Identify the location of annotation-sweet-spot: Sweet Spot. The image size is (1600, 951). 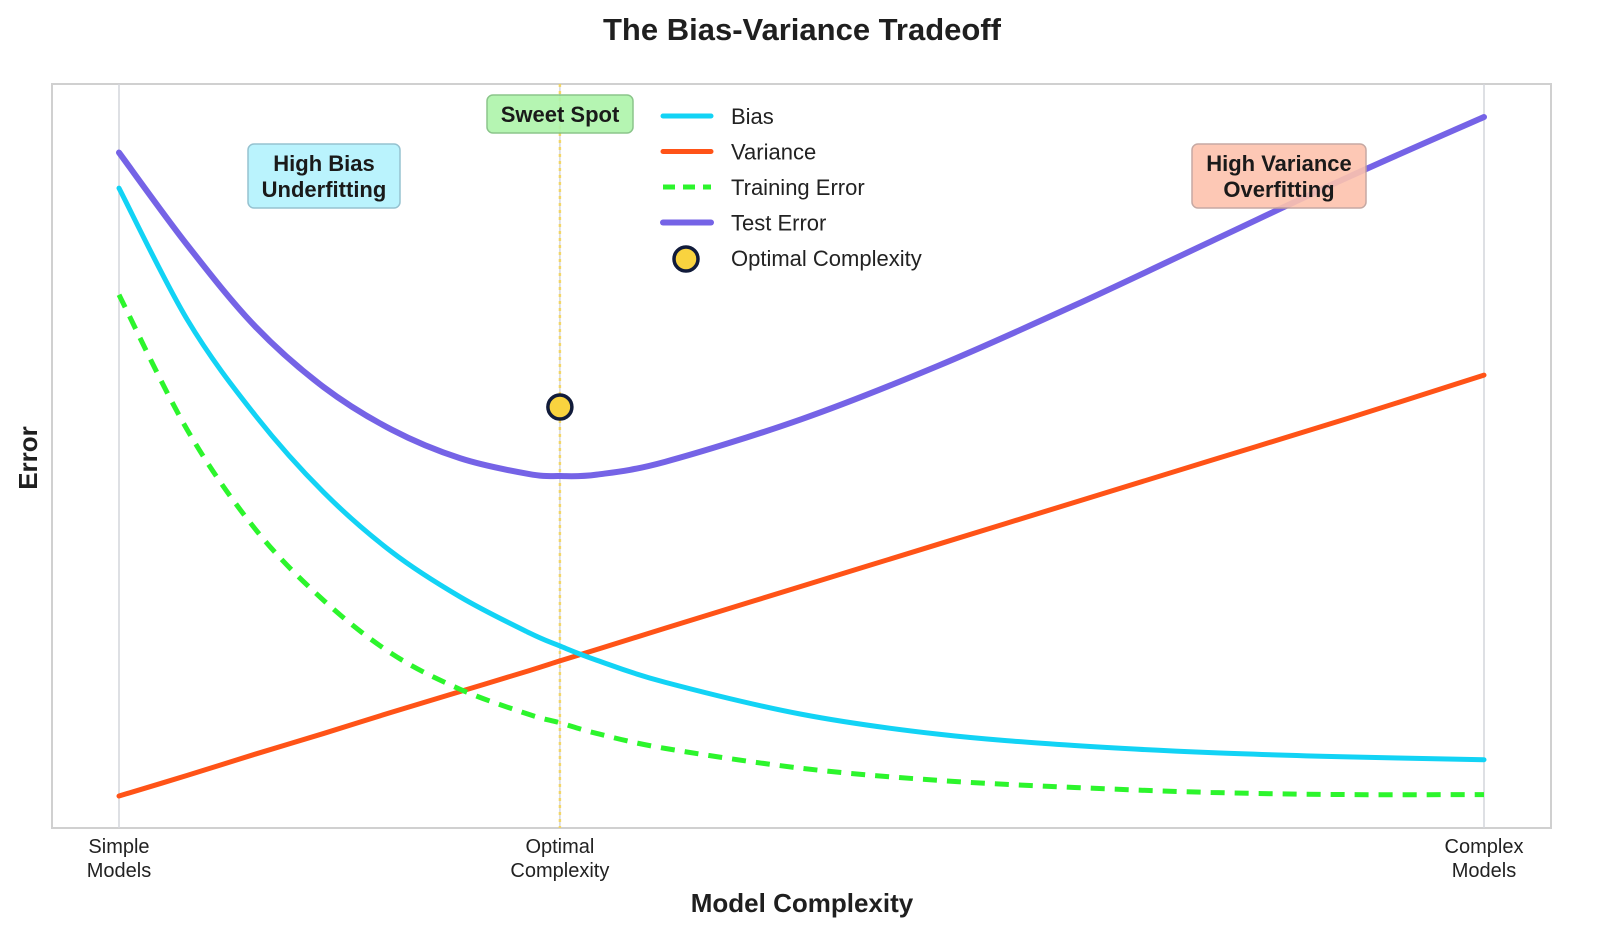
(560, 114).